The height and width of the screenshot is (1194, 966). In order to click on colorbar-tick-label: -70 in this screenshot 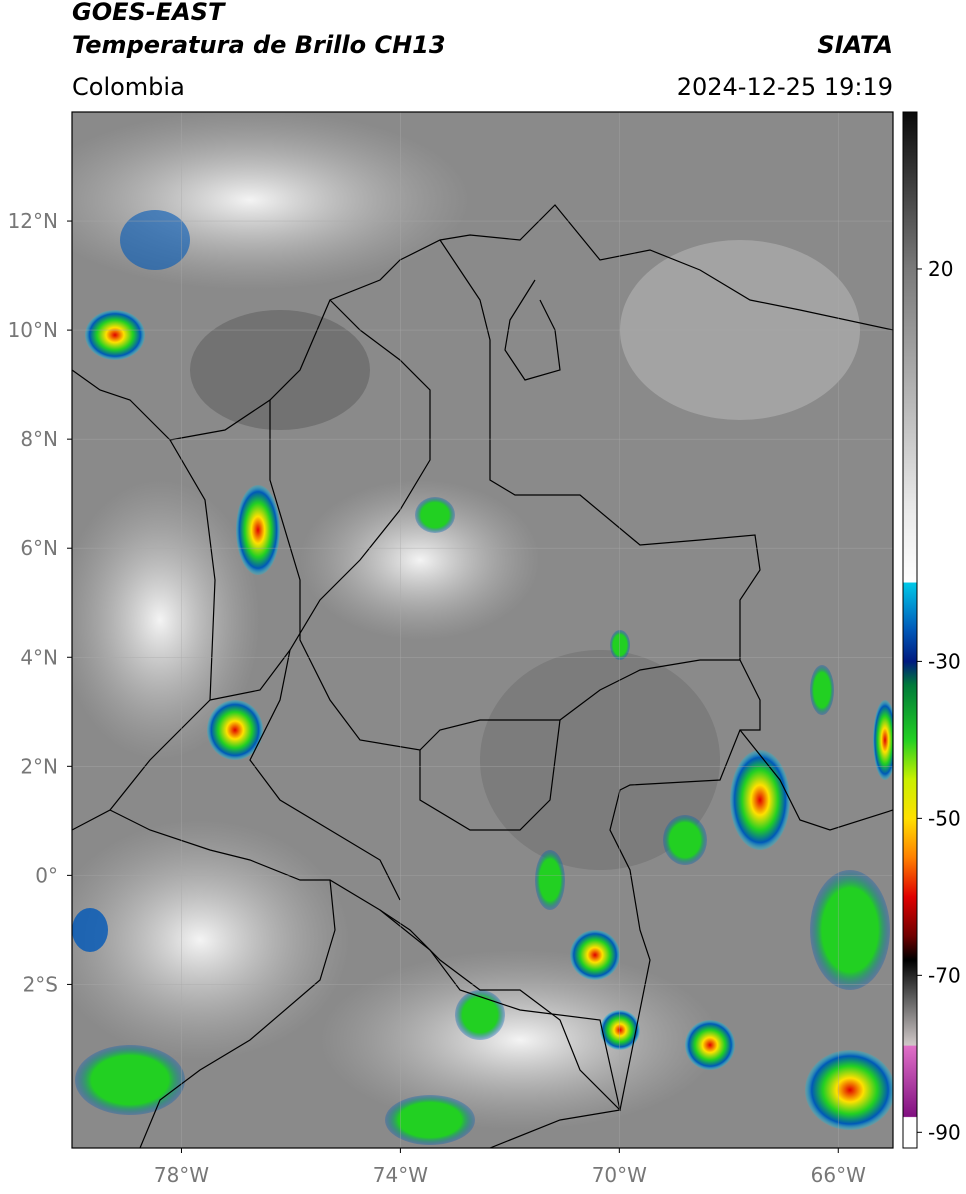, I will do `click(944, 975)`.